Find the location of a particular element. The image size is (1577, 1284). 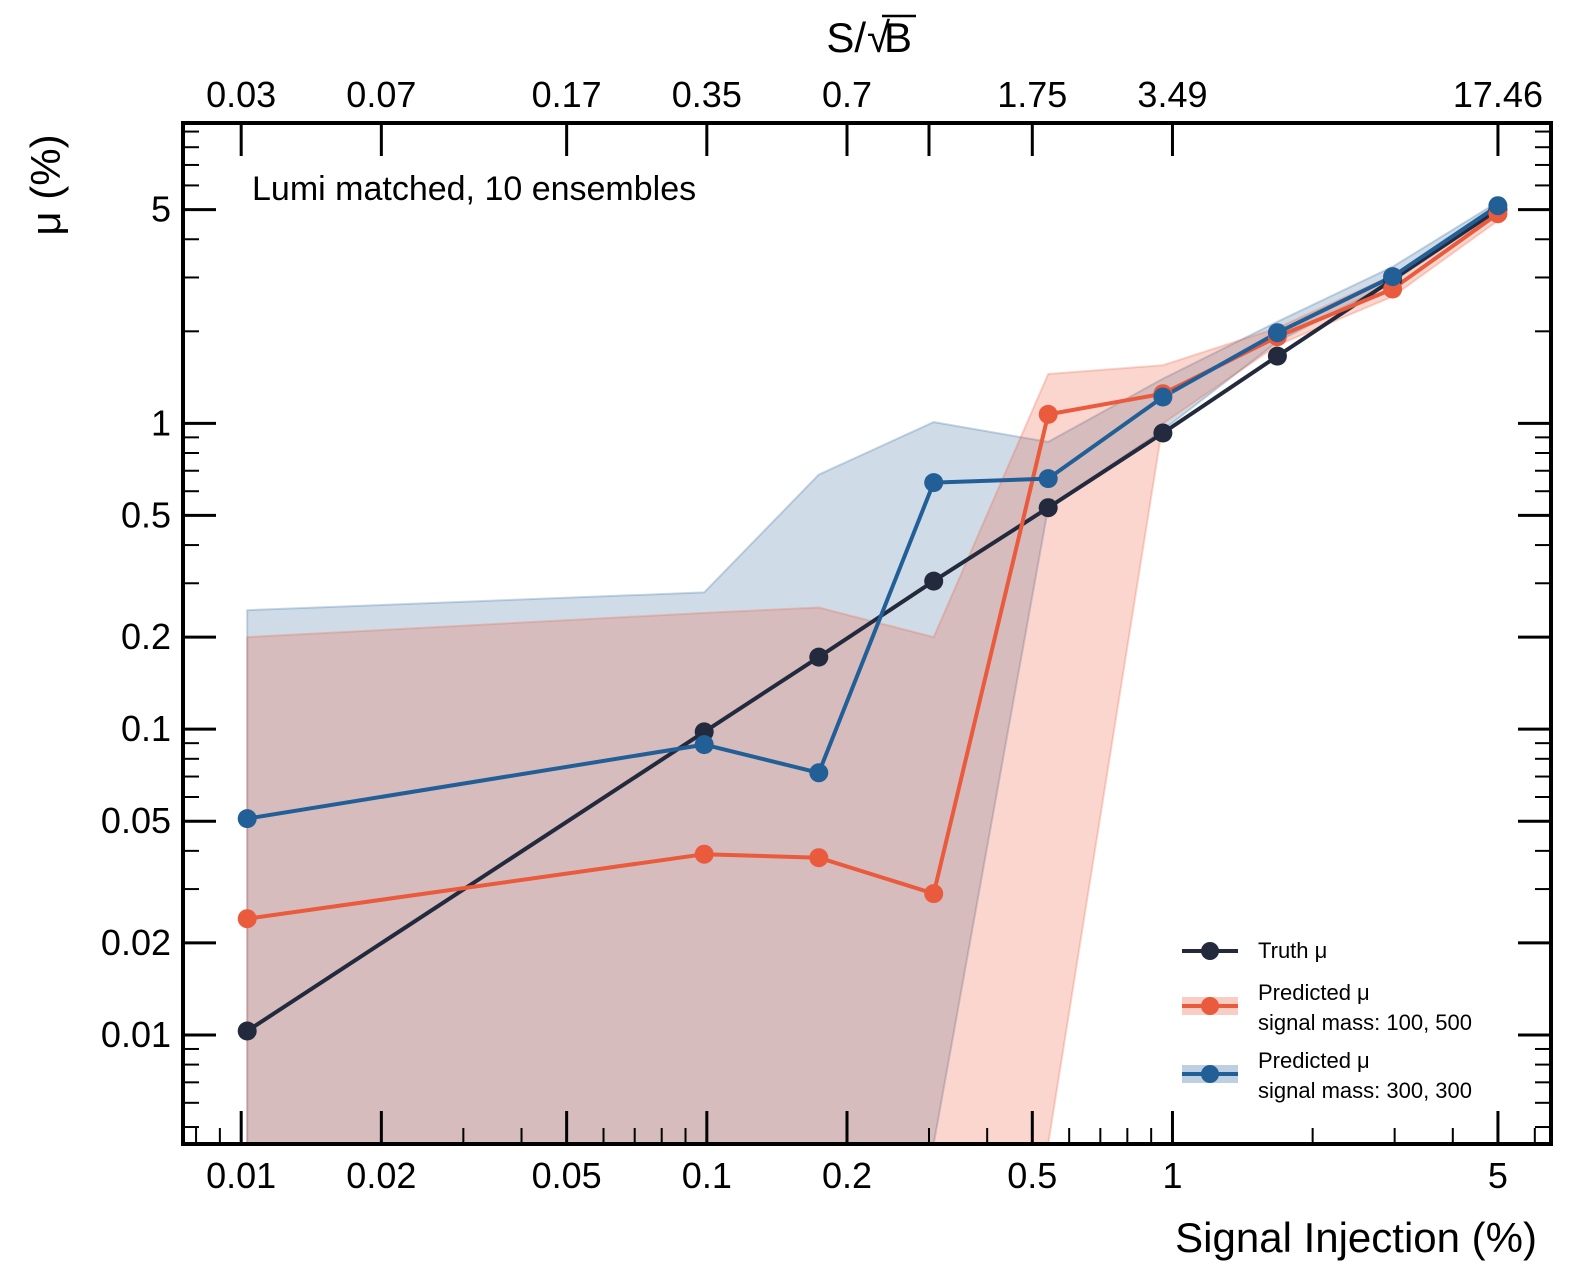

y-tick-label: 0.05 is located at coordinates (136, 820).